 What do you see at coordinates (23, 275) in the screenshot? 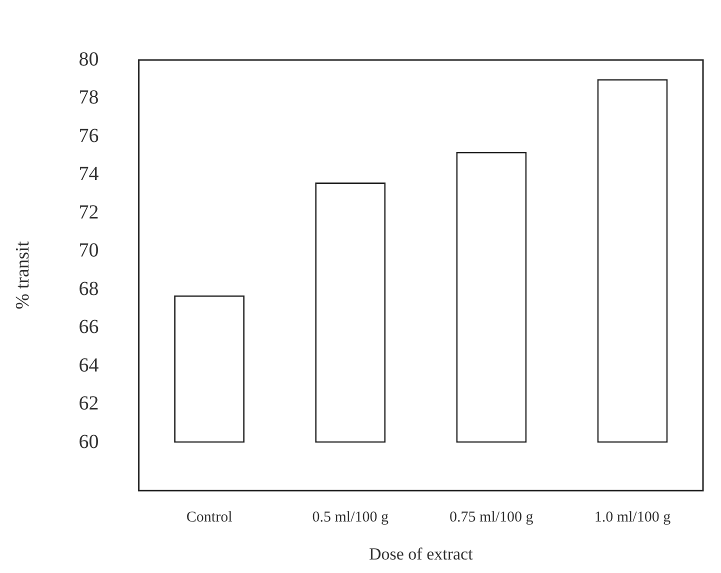
I see `y-axis-title: % transit` at bounding box center [23, 275].